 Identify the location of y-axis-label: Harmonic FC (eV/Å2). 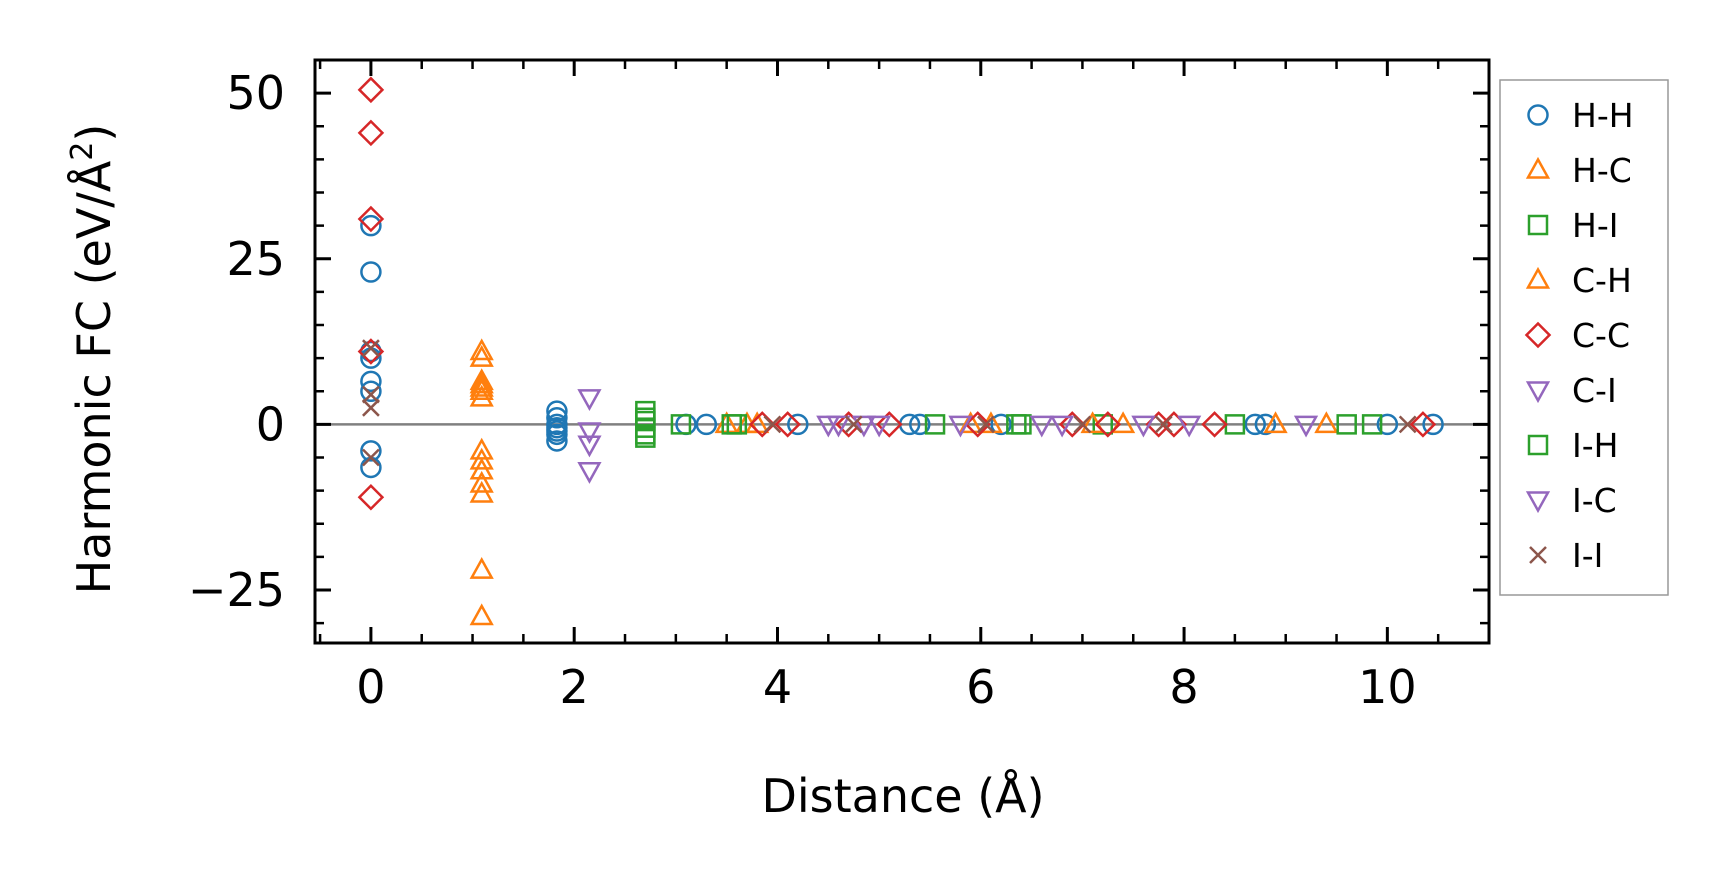
(93, 359).